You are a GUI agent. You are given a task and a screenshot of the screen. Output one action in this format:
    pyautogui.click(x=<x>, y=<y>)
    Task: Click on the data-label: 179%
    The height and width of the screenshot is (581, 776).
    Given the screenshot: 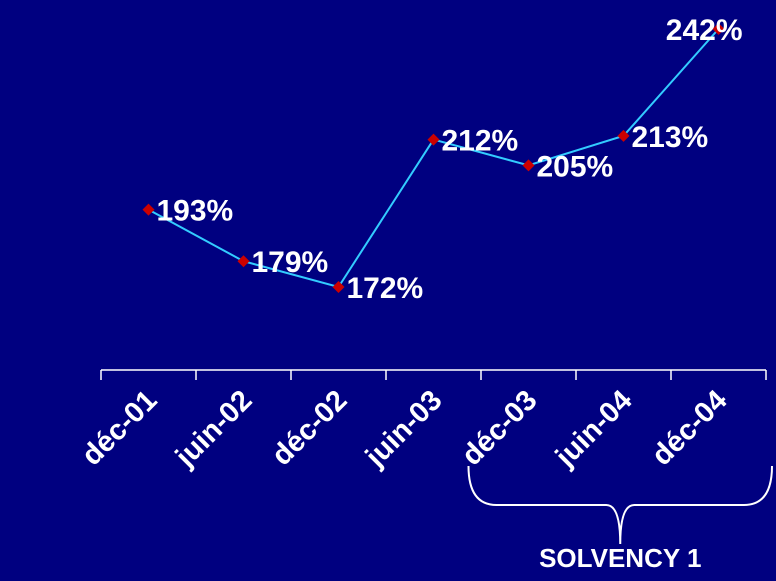 What is the action you would take?
    pyautogui.click(x=290, y=262)
    